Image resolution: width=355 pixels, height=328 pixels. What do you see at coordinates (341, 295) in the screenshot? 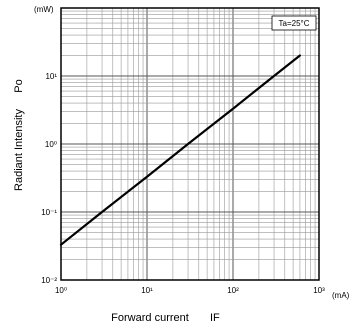
I see `x-axis-unit: (mA)` at bounding box center [341, 295].